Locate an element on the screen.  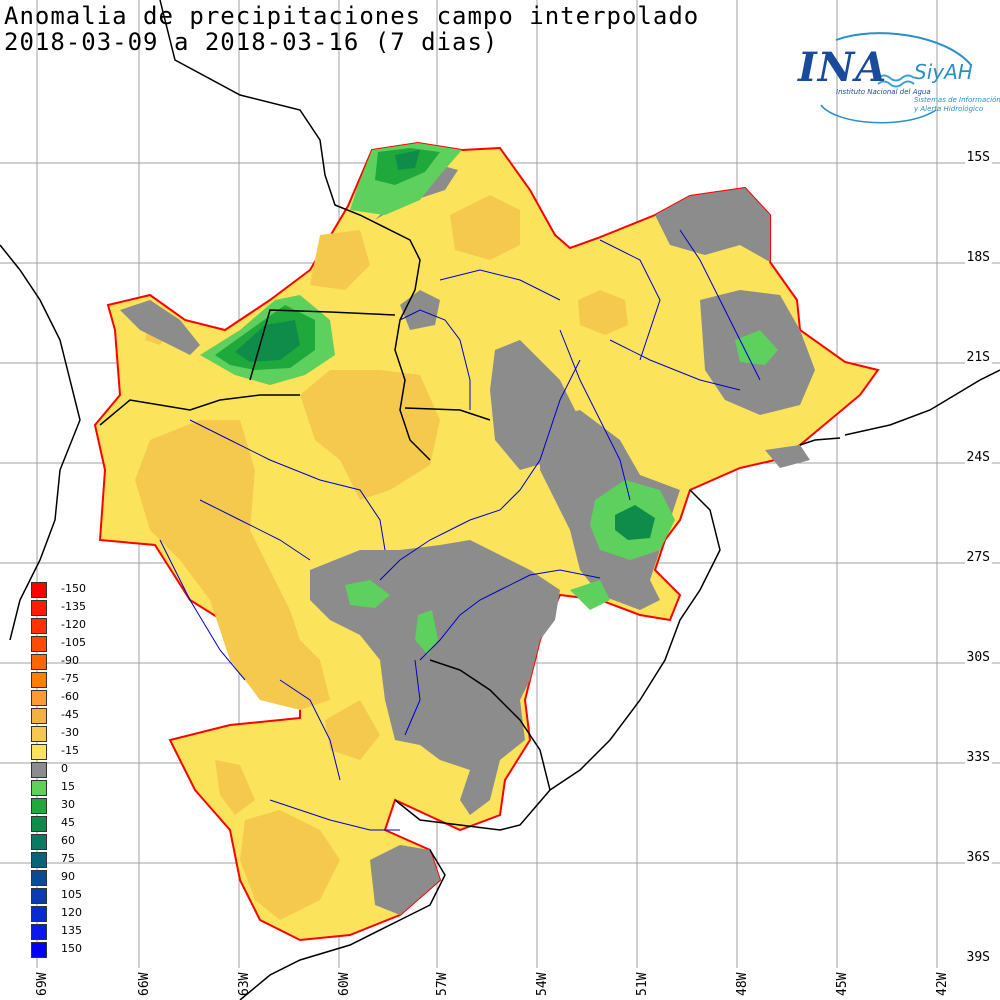
lon-label: 48W is located at coordinates (742, 984).